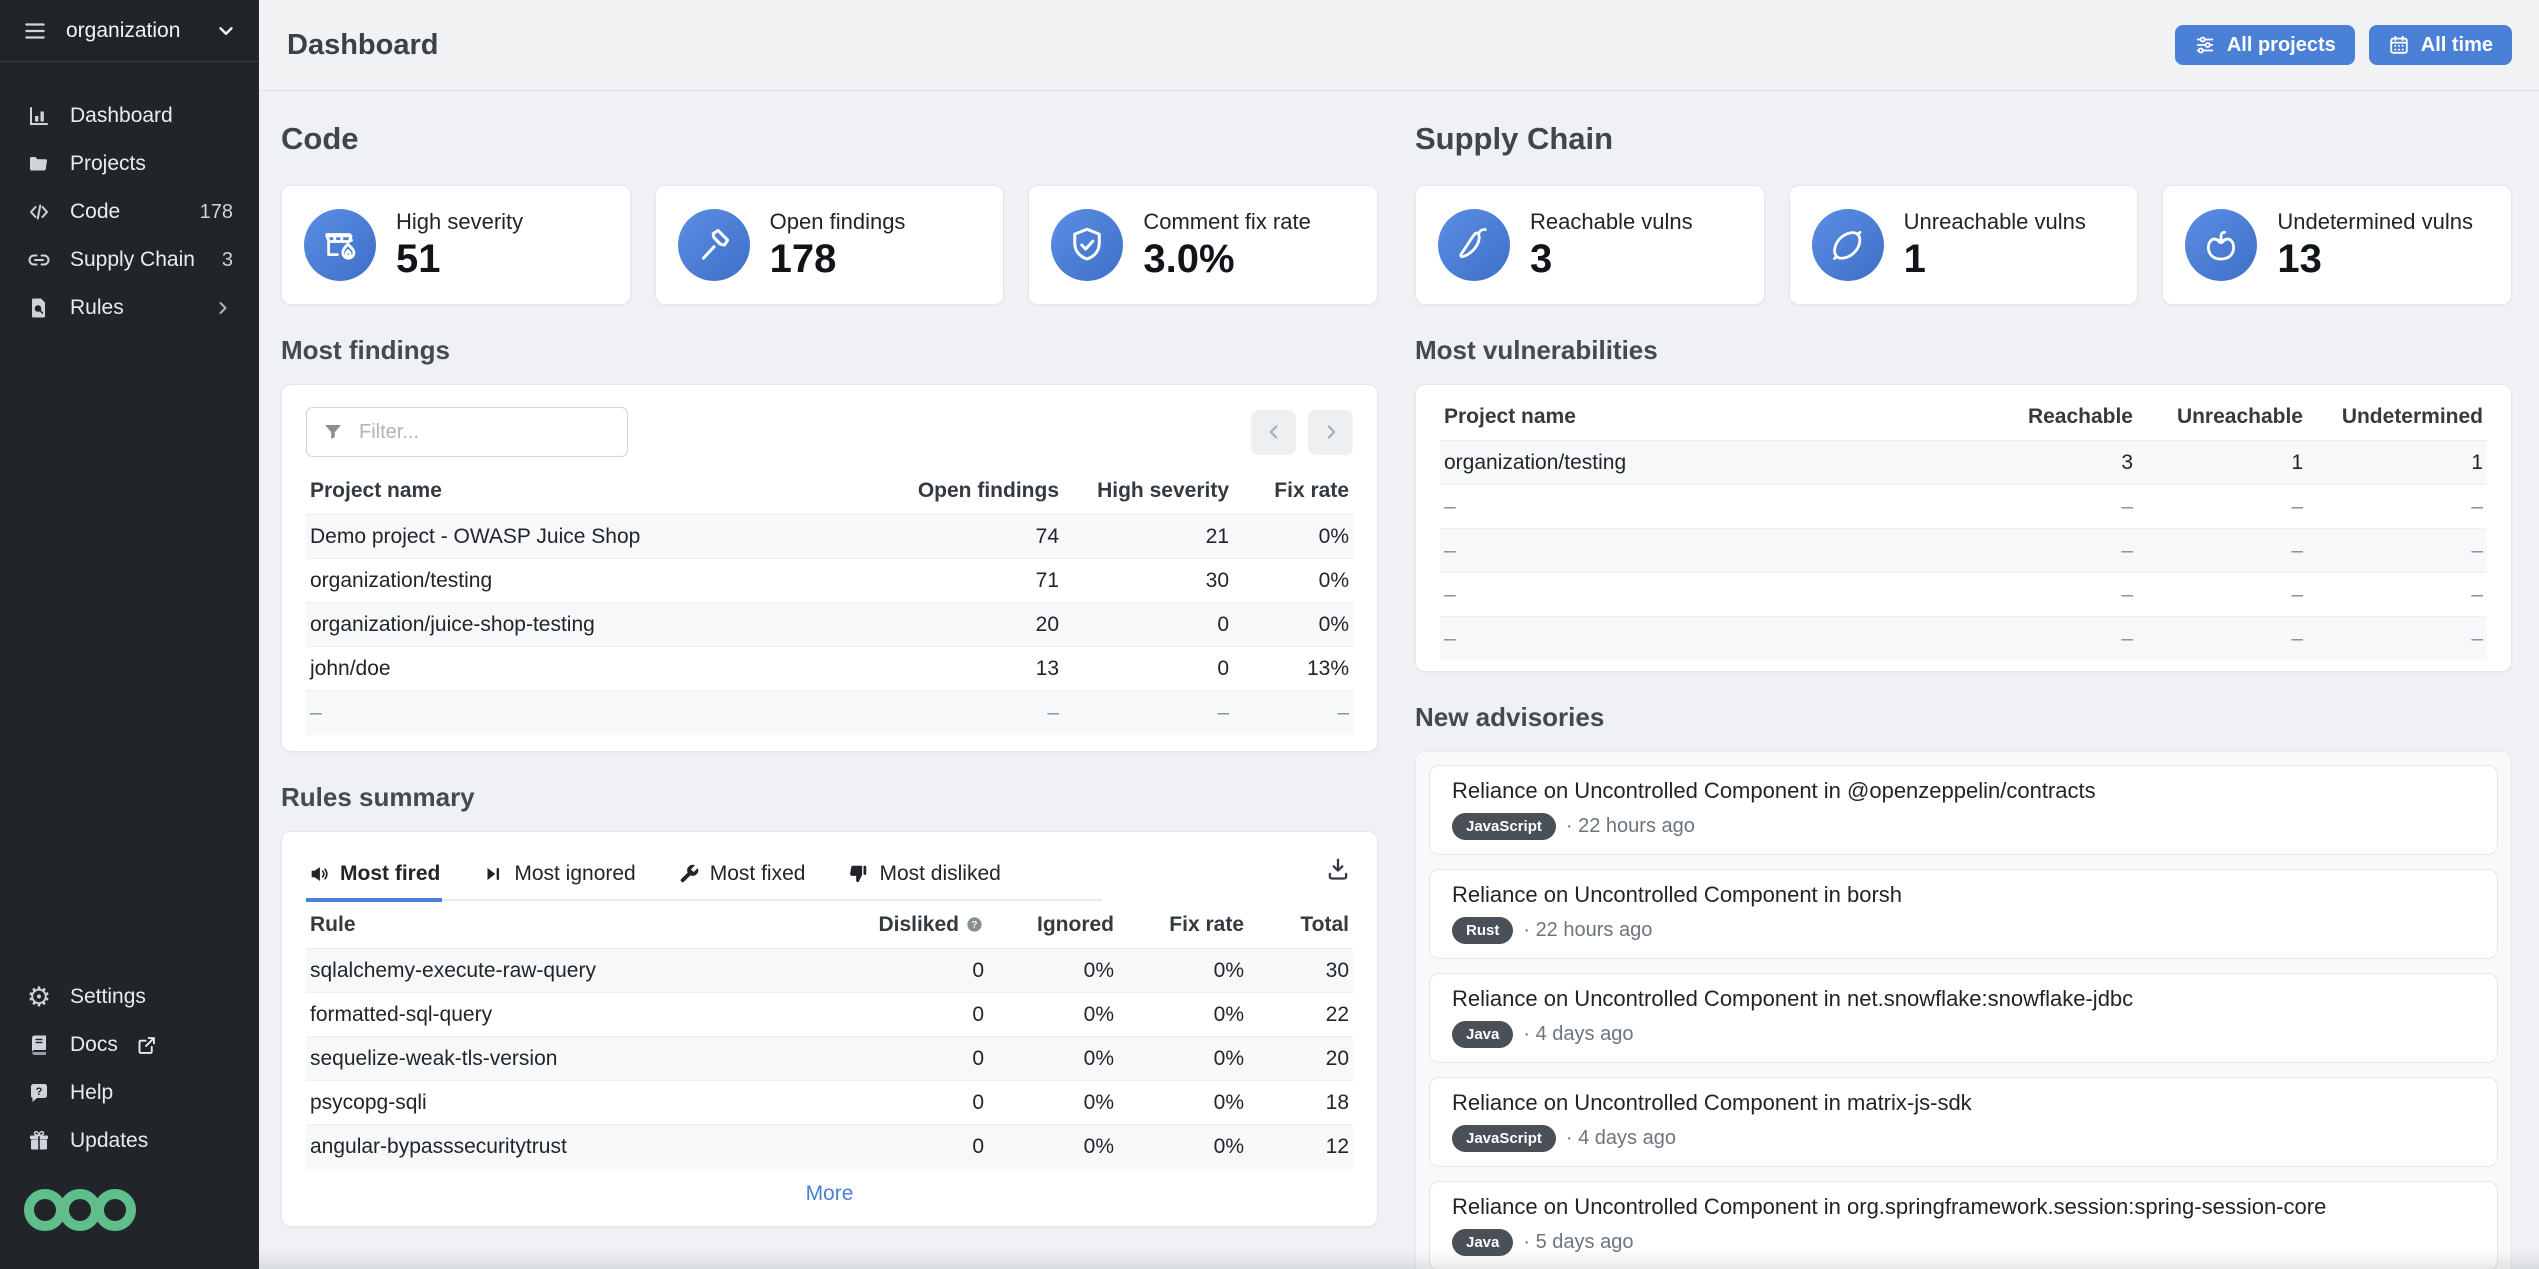 The width and height of the screenshot is (2539, 1269). What do you see at coordinates (1963, 463) in the screenshot?
I see `table-row: organization/testing 3 1 1` at bounding box center [1963, 463].